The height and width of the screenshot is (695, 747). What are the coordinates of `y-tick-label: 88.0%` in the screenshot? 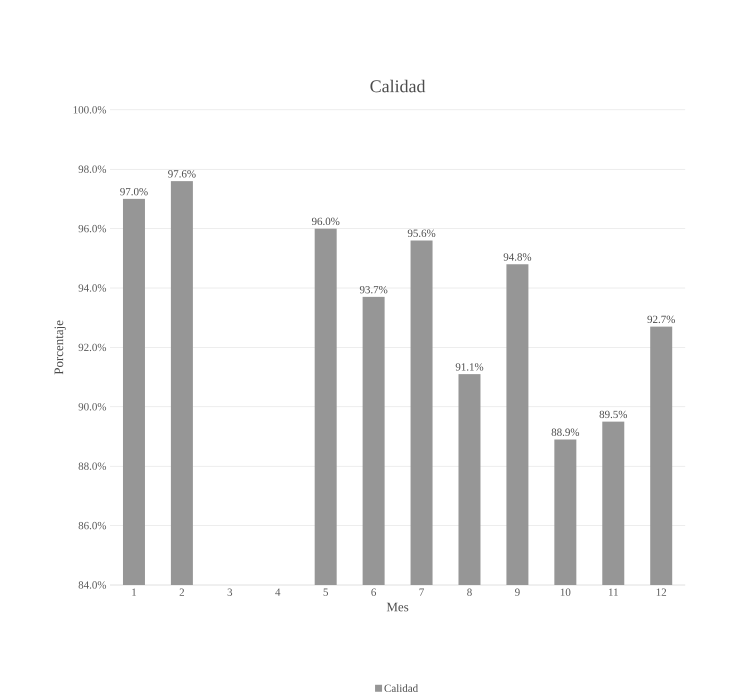 It's located at (92, 466).